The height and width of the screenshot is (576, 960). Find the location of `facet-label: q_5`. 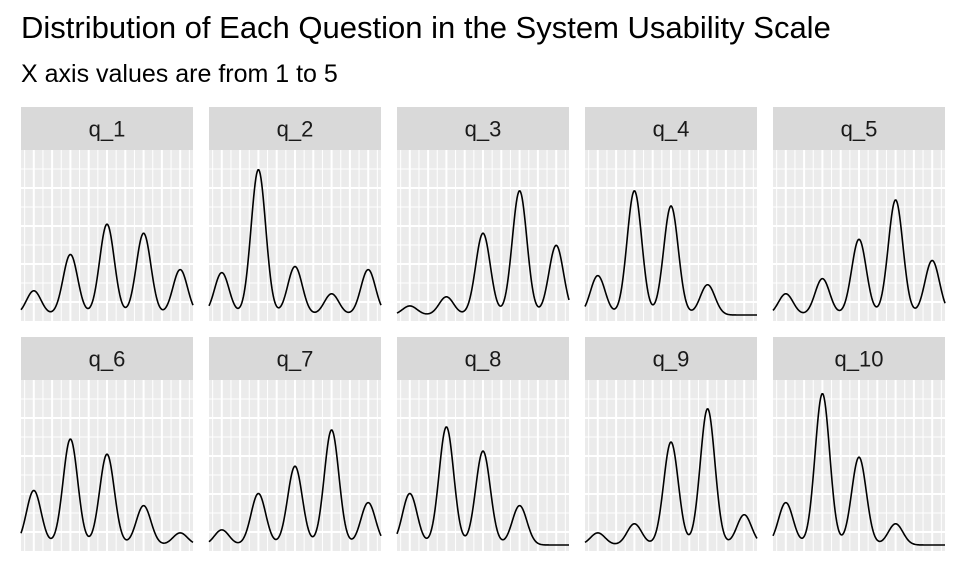

facet-label: q_5 is located at coordinates (859, 129).